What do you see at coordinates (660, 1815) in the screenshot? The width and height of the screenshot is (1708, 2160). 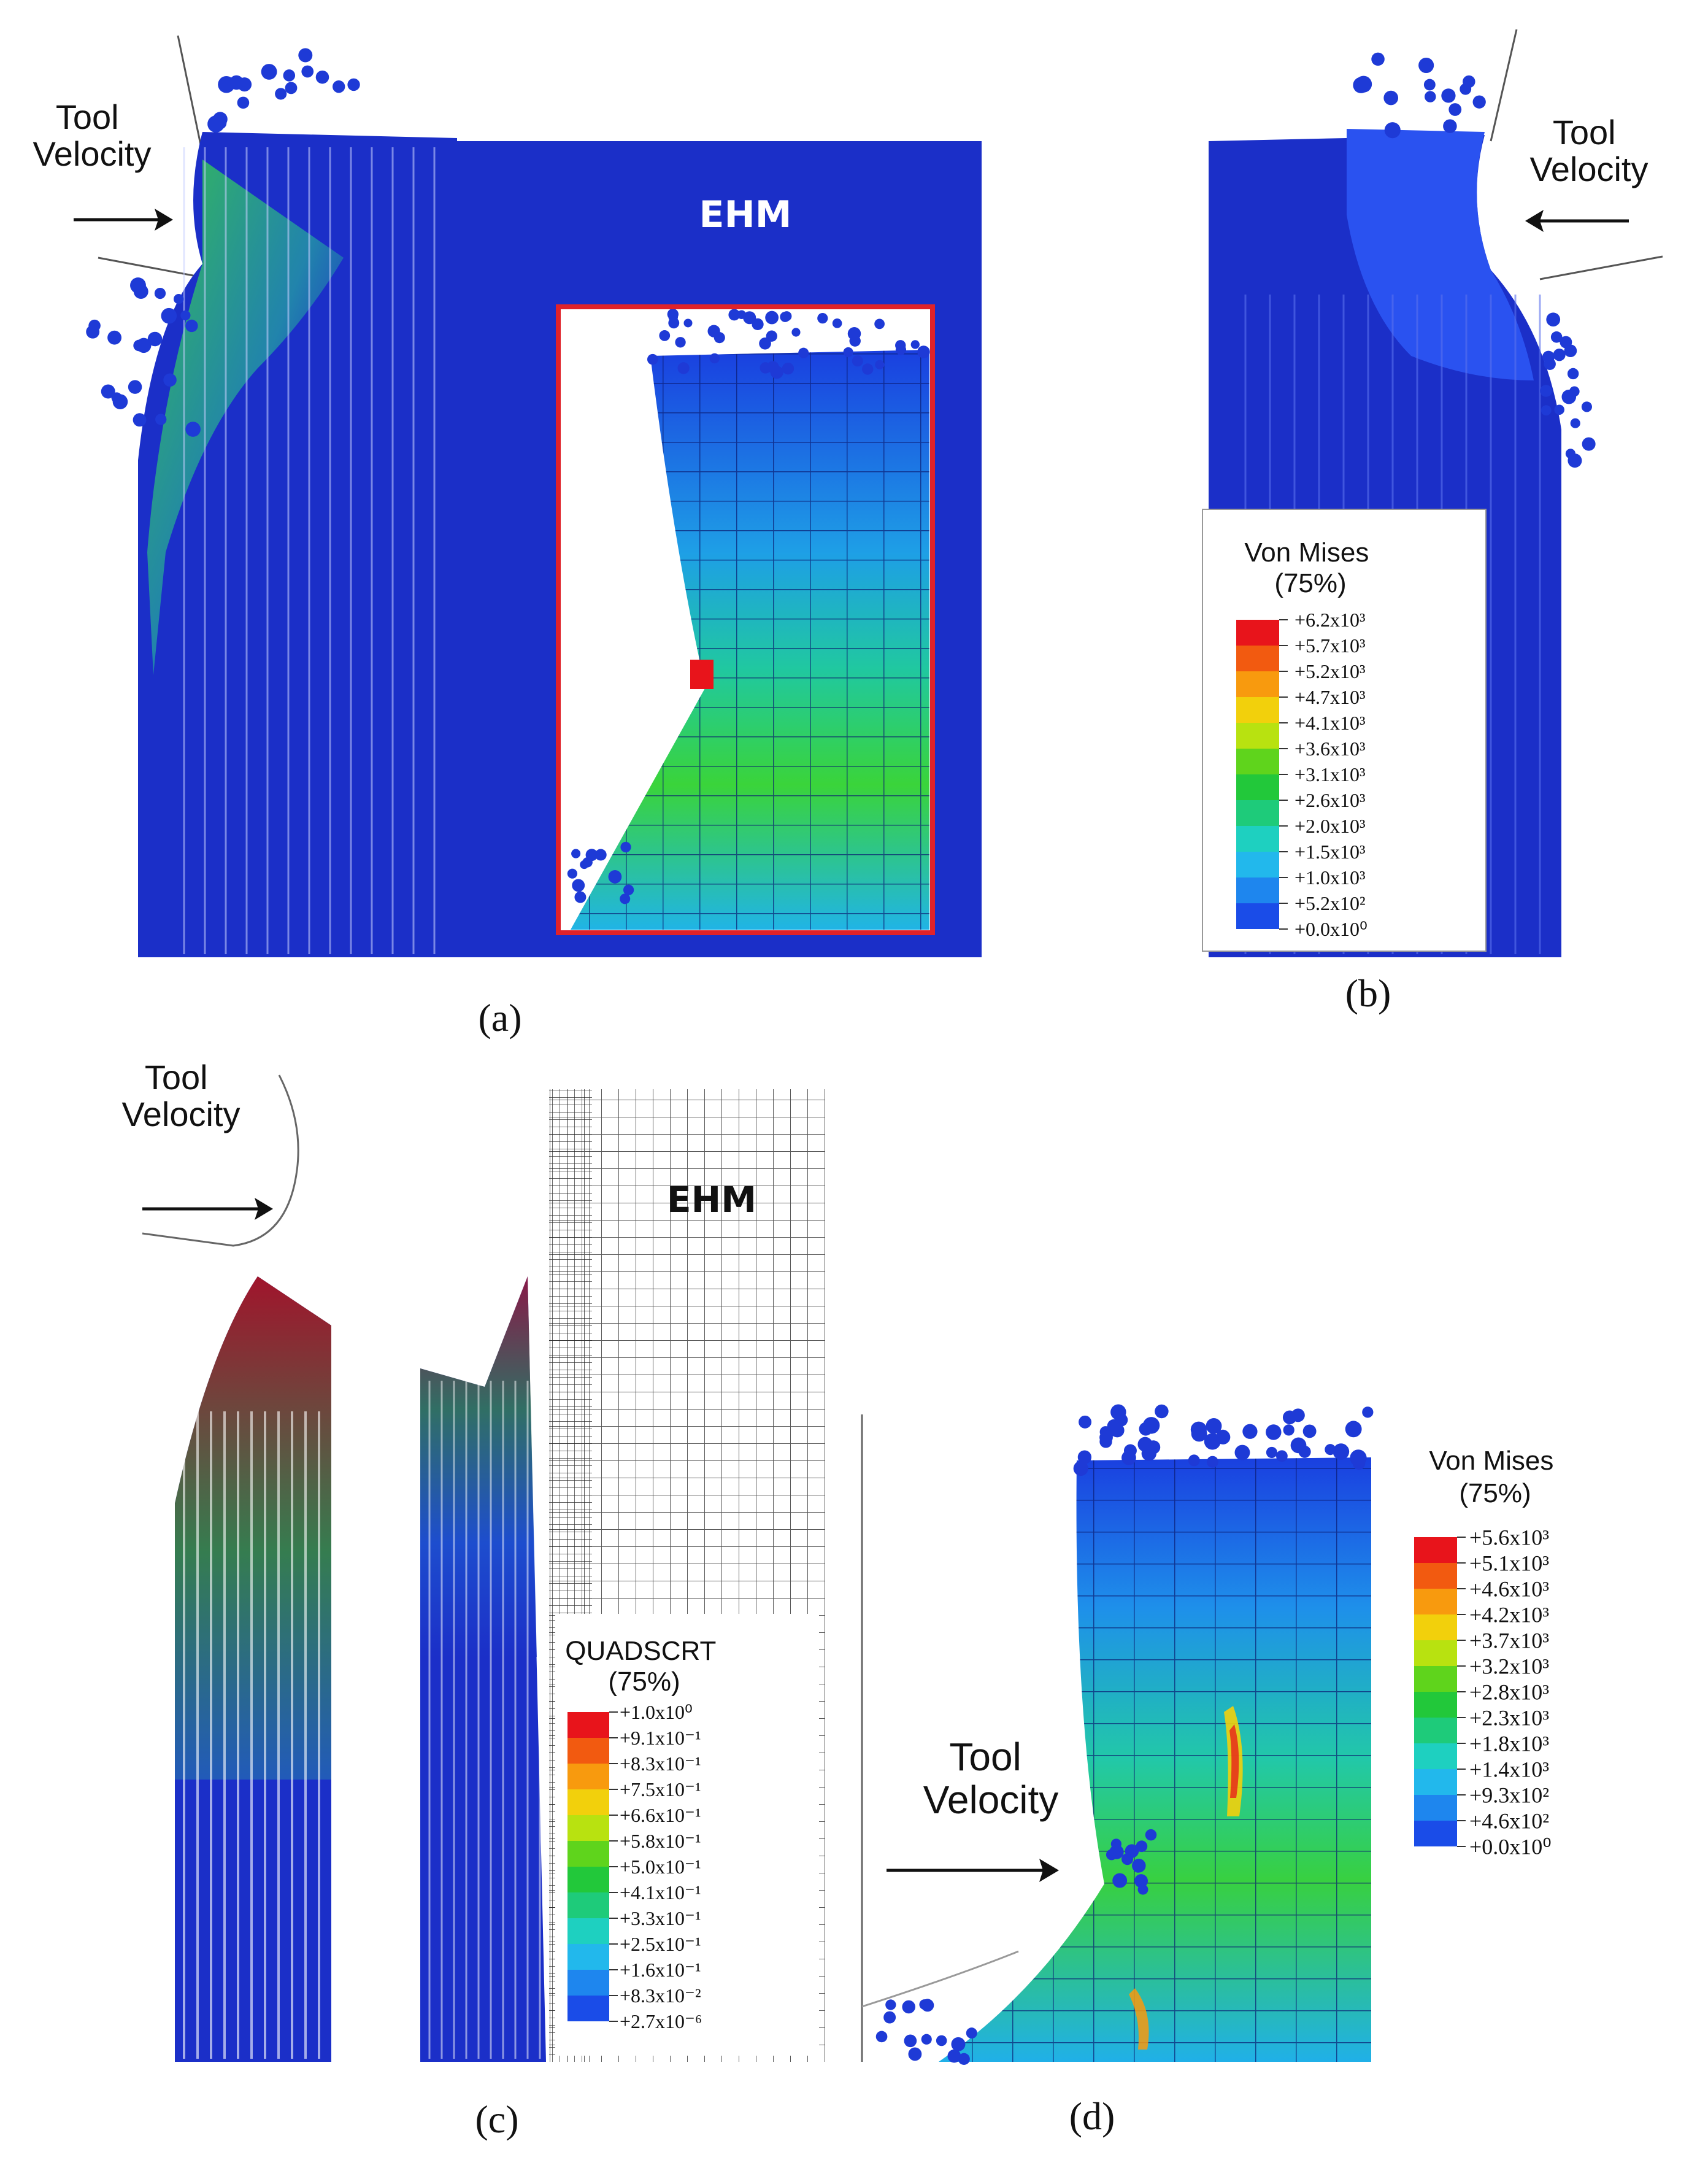 I see `legend-value: +6.6x10⁻¹` at bounding box center [660, 1815].